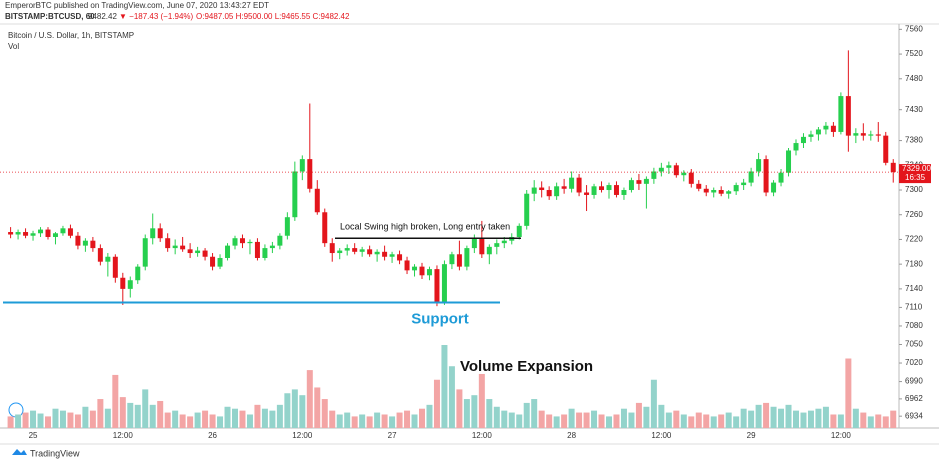 The width and height of the screenshot is (939, 467). Describe the element at coordinates (914, 288) in the screenshot. I see `y-tick-label: 7140` at that location.